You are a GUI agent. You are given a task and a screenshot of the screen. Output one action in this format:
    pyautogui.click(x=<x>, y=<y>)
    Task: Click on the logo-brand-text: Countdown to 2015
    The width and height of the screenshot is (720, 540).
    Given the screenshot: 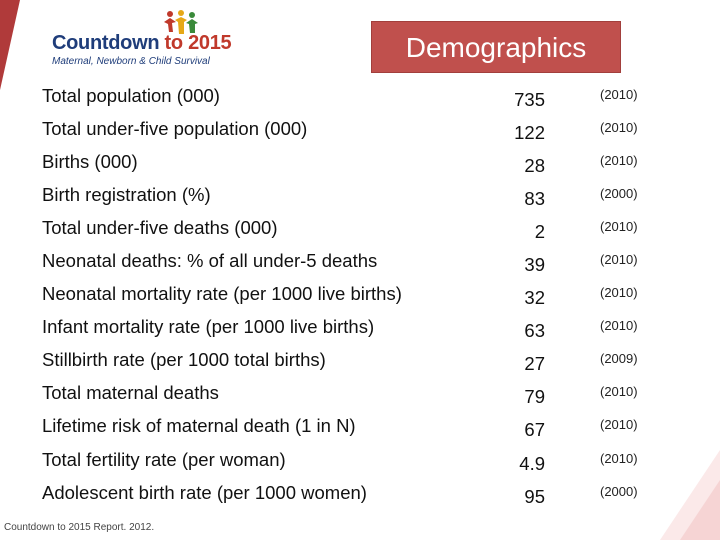 What is the action you would take?
    pyautogui.click(x=142, y=43)
    